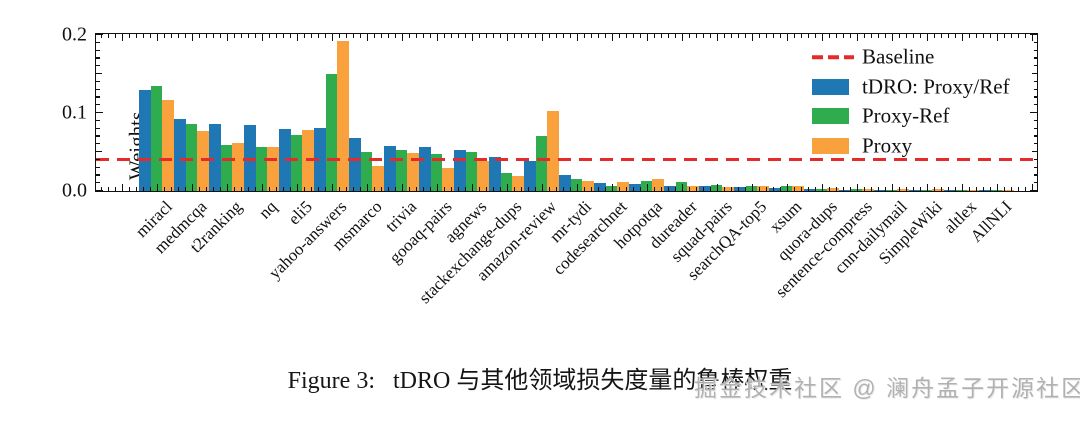 The height and width of the screenshot is (424, 1080). I want to click on legend-swatch-proxy, so click(830, 145).